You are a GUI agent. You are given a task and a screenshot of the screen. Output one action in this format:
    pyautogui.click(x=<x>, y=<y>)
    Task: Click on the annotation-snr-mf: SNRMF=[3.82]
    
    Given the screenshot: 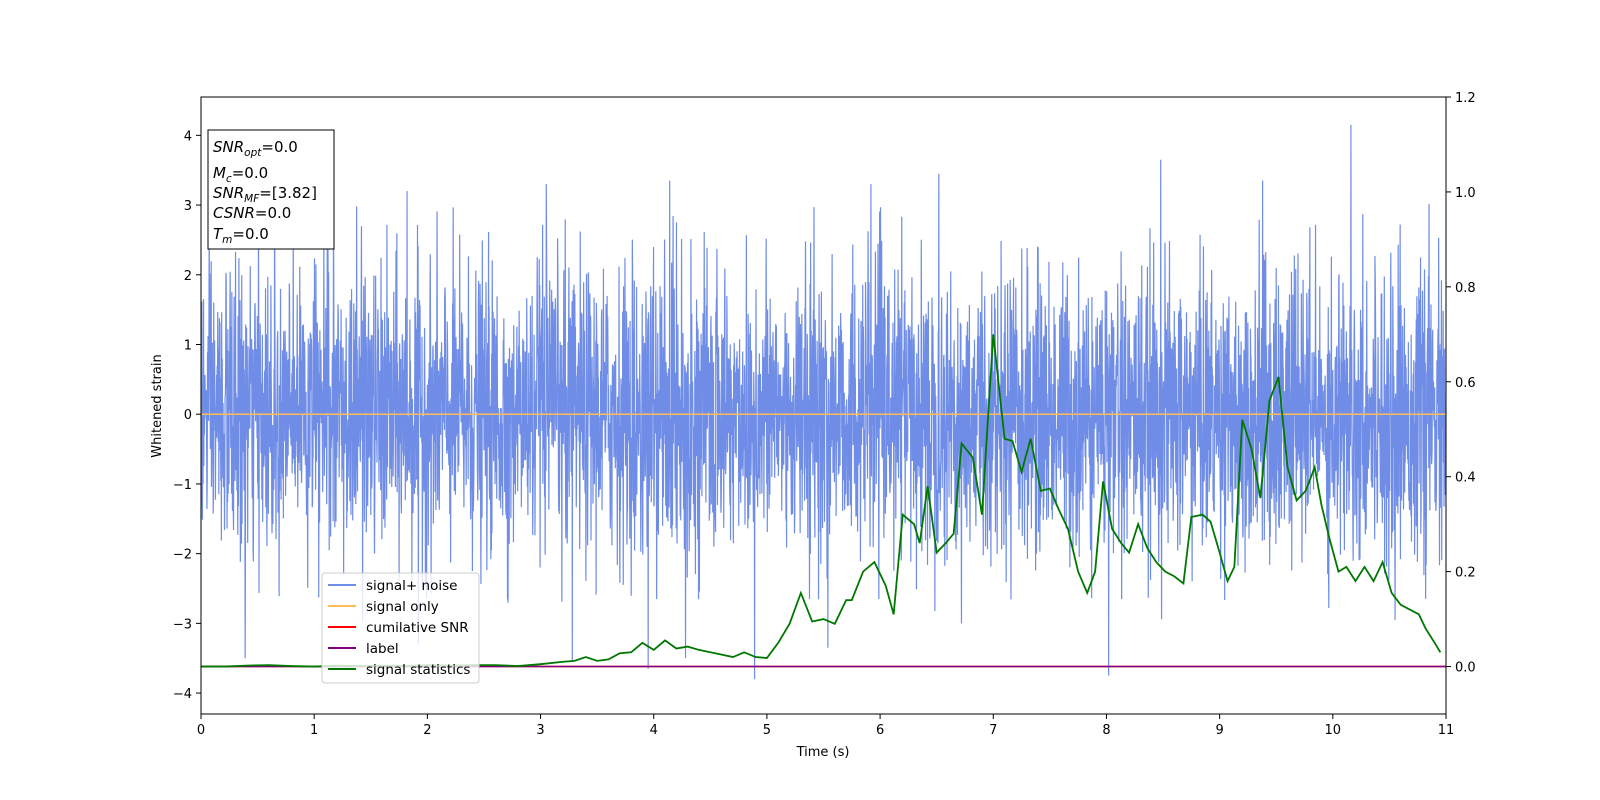 What is the action you would take?
    pyautogui.click(x=265, y=194)
    